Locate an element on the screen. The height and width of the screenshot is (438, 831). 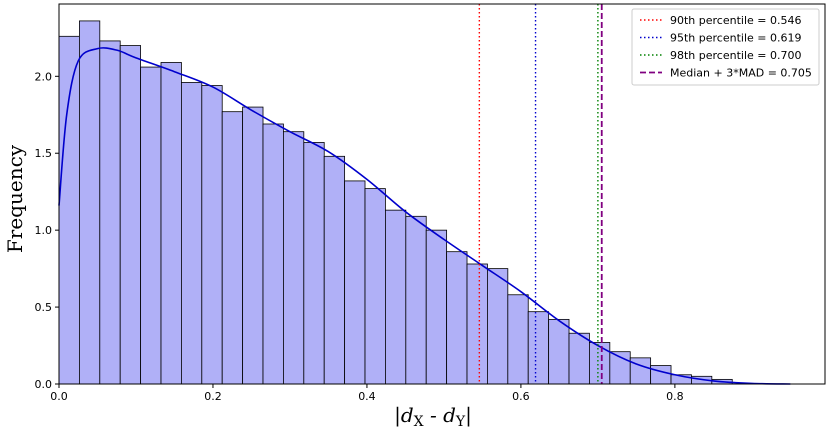
x-axis-ticks: 0.0 0.2 0.4 0.6 0.8 is located at coordinates (367, 393).